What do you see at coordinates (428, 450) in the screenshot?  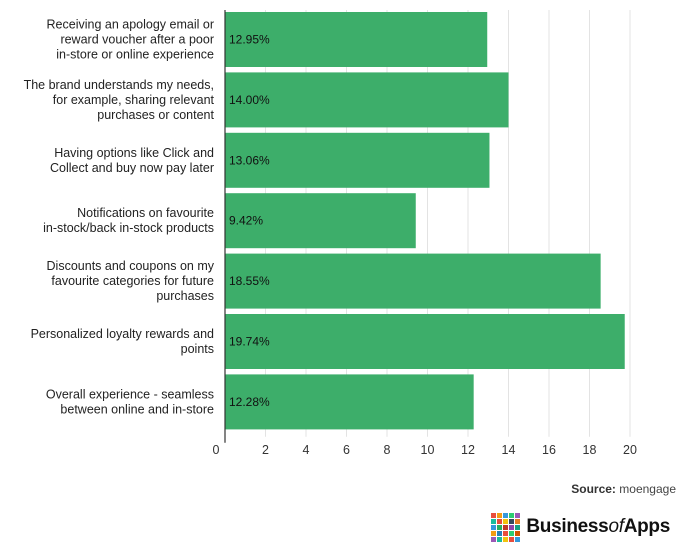 I see `x-tick-label: 10` at bounding box center [428, 450].